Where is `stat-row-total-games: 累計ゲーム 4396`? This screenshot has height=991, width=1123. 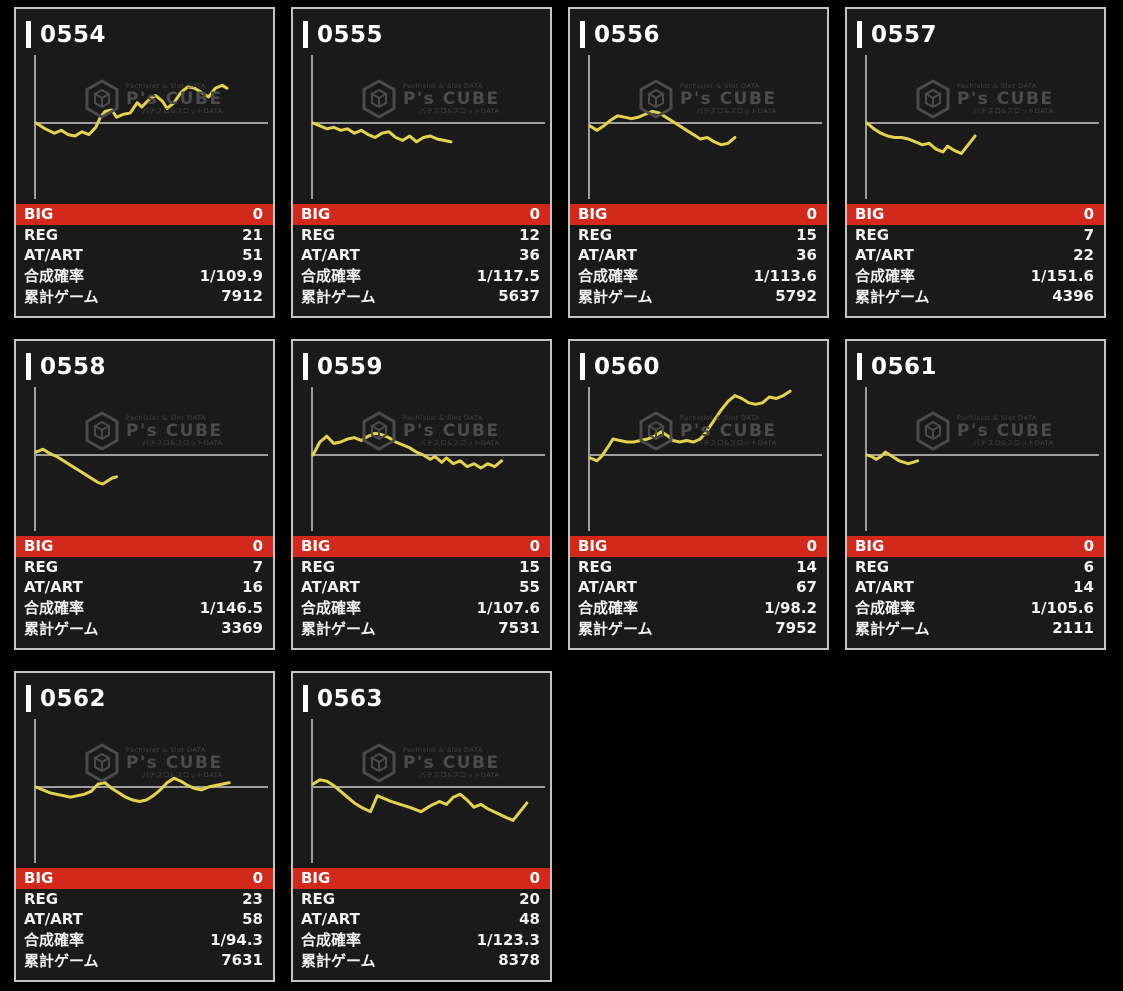
stat-row-total-games: 累計ゲーム 4396 is located at coordinates (975, 296).